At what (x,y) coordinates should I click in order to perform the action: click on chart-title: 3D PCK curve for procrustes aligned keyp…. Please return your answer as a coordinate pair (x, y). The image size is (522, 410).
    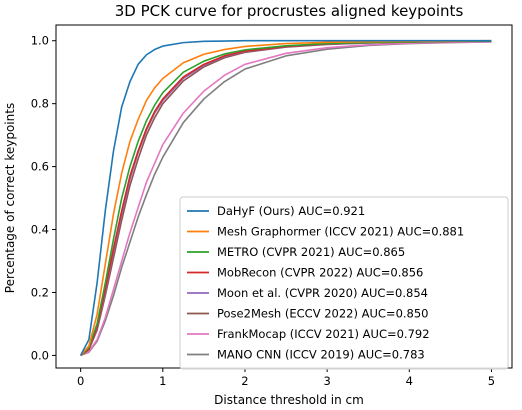
    Looking at the image, I should click on (289, 11).